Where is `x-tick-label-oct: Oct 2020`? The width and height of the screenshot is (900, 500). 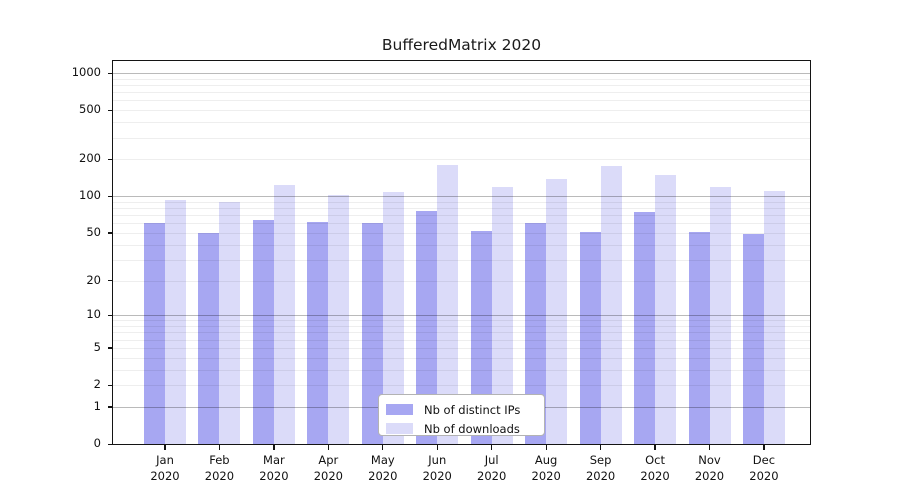 x-tick-label-oct: Oct 2020 is located at coordinates (655, 468).